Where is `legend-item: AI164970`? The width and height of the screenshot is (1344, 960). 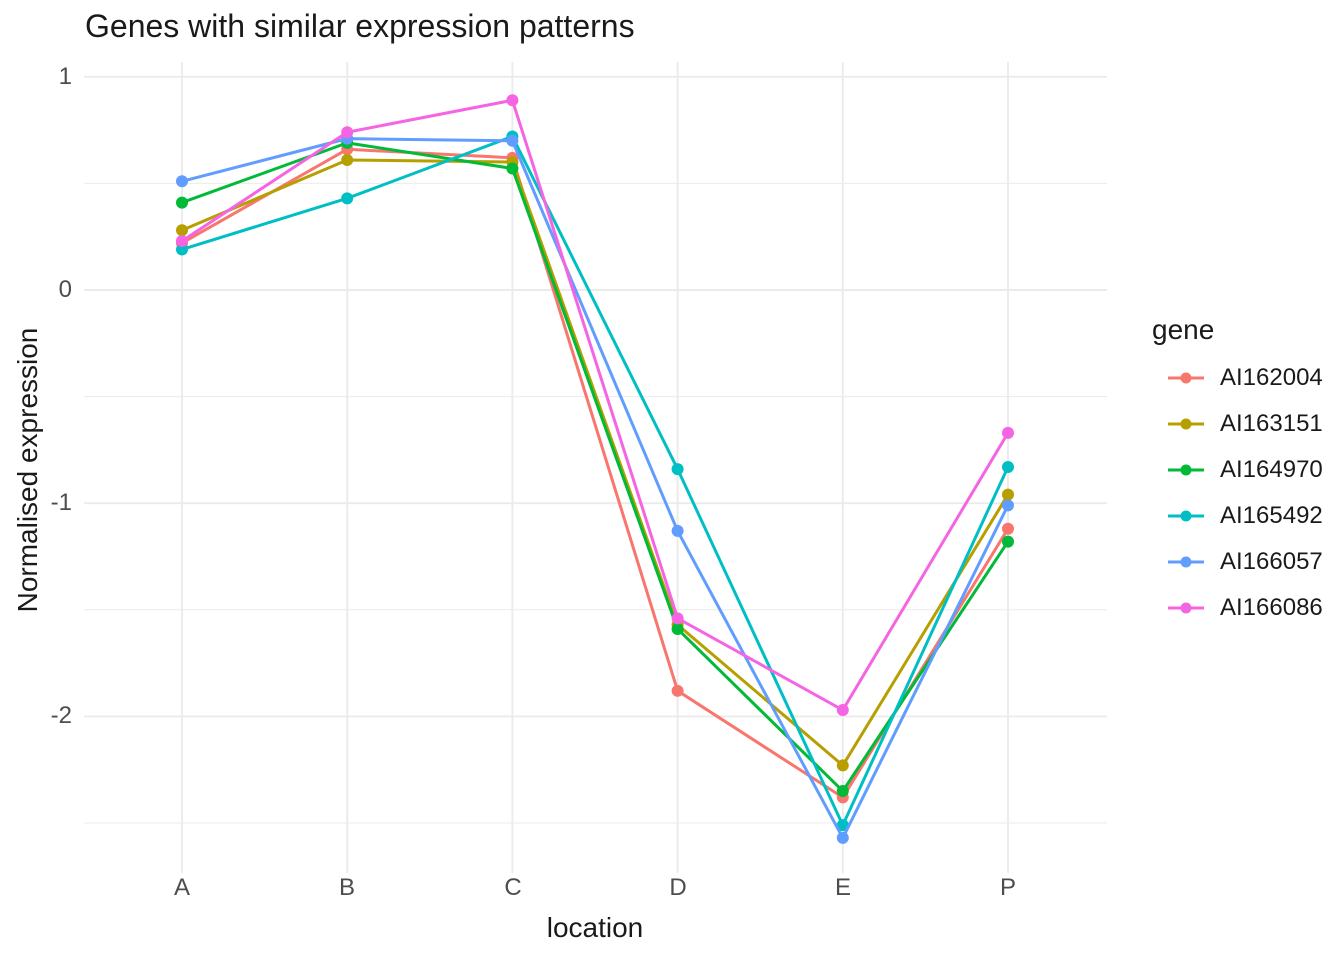
legend-item: AI164970 is located at coordinates (1244, 470).